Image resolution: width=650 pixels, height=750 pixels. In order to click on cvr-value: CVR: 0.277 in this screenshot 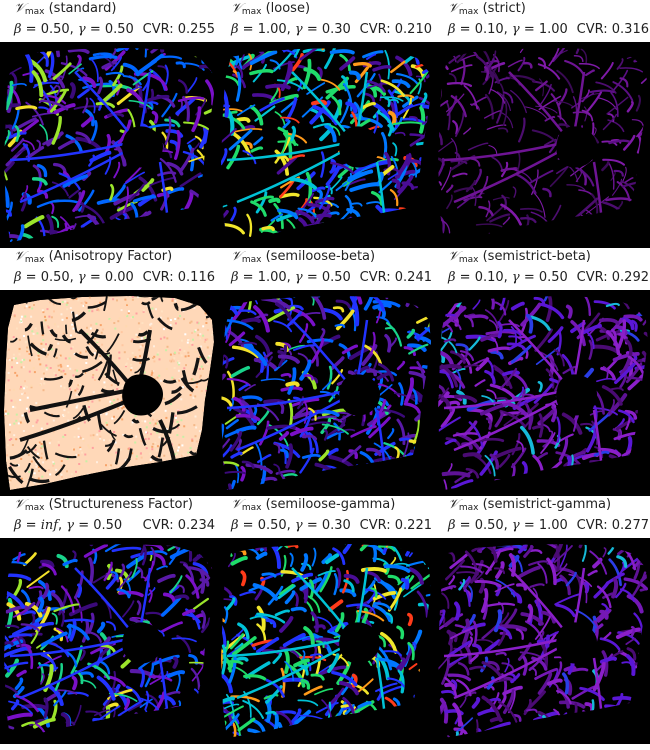, I will do `click(612, 525)`.